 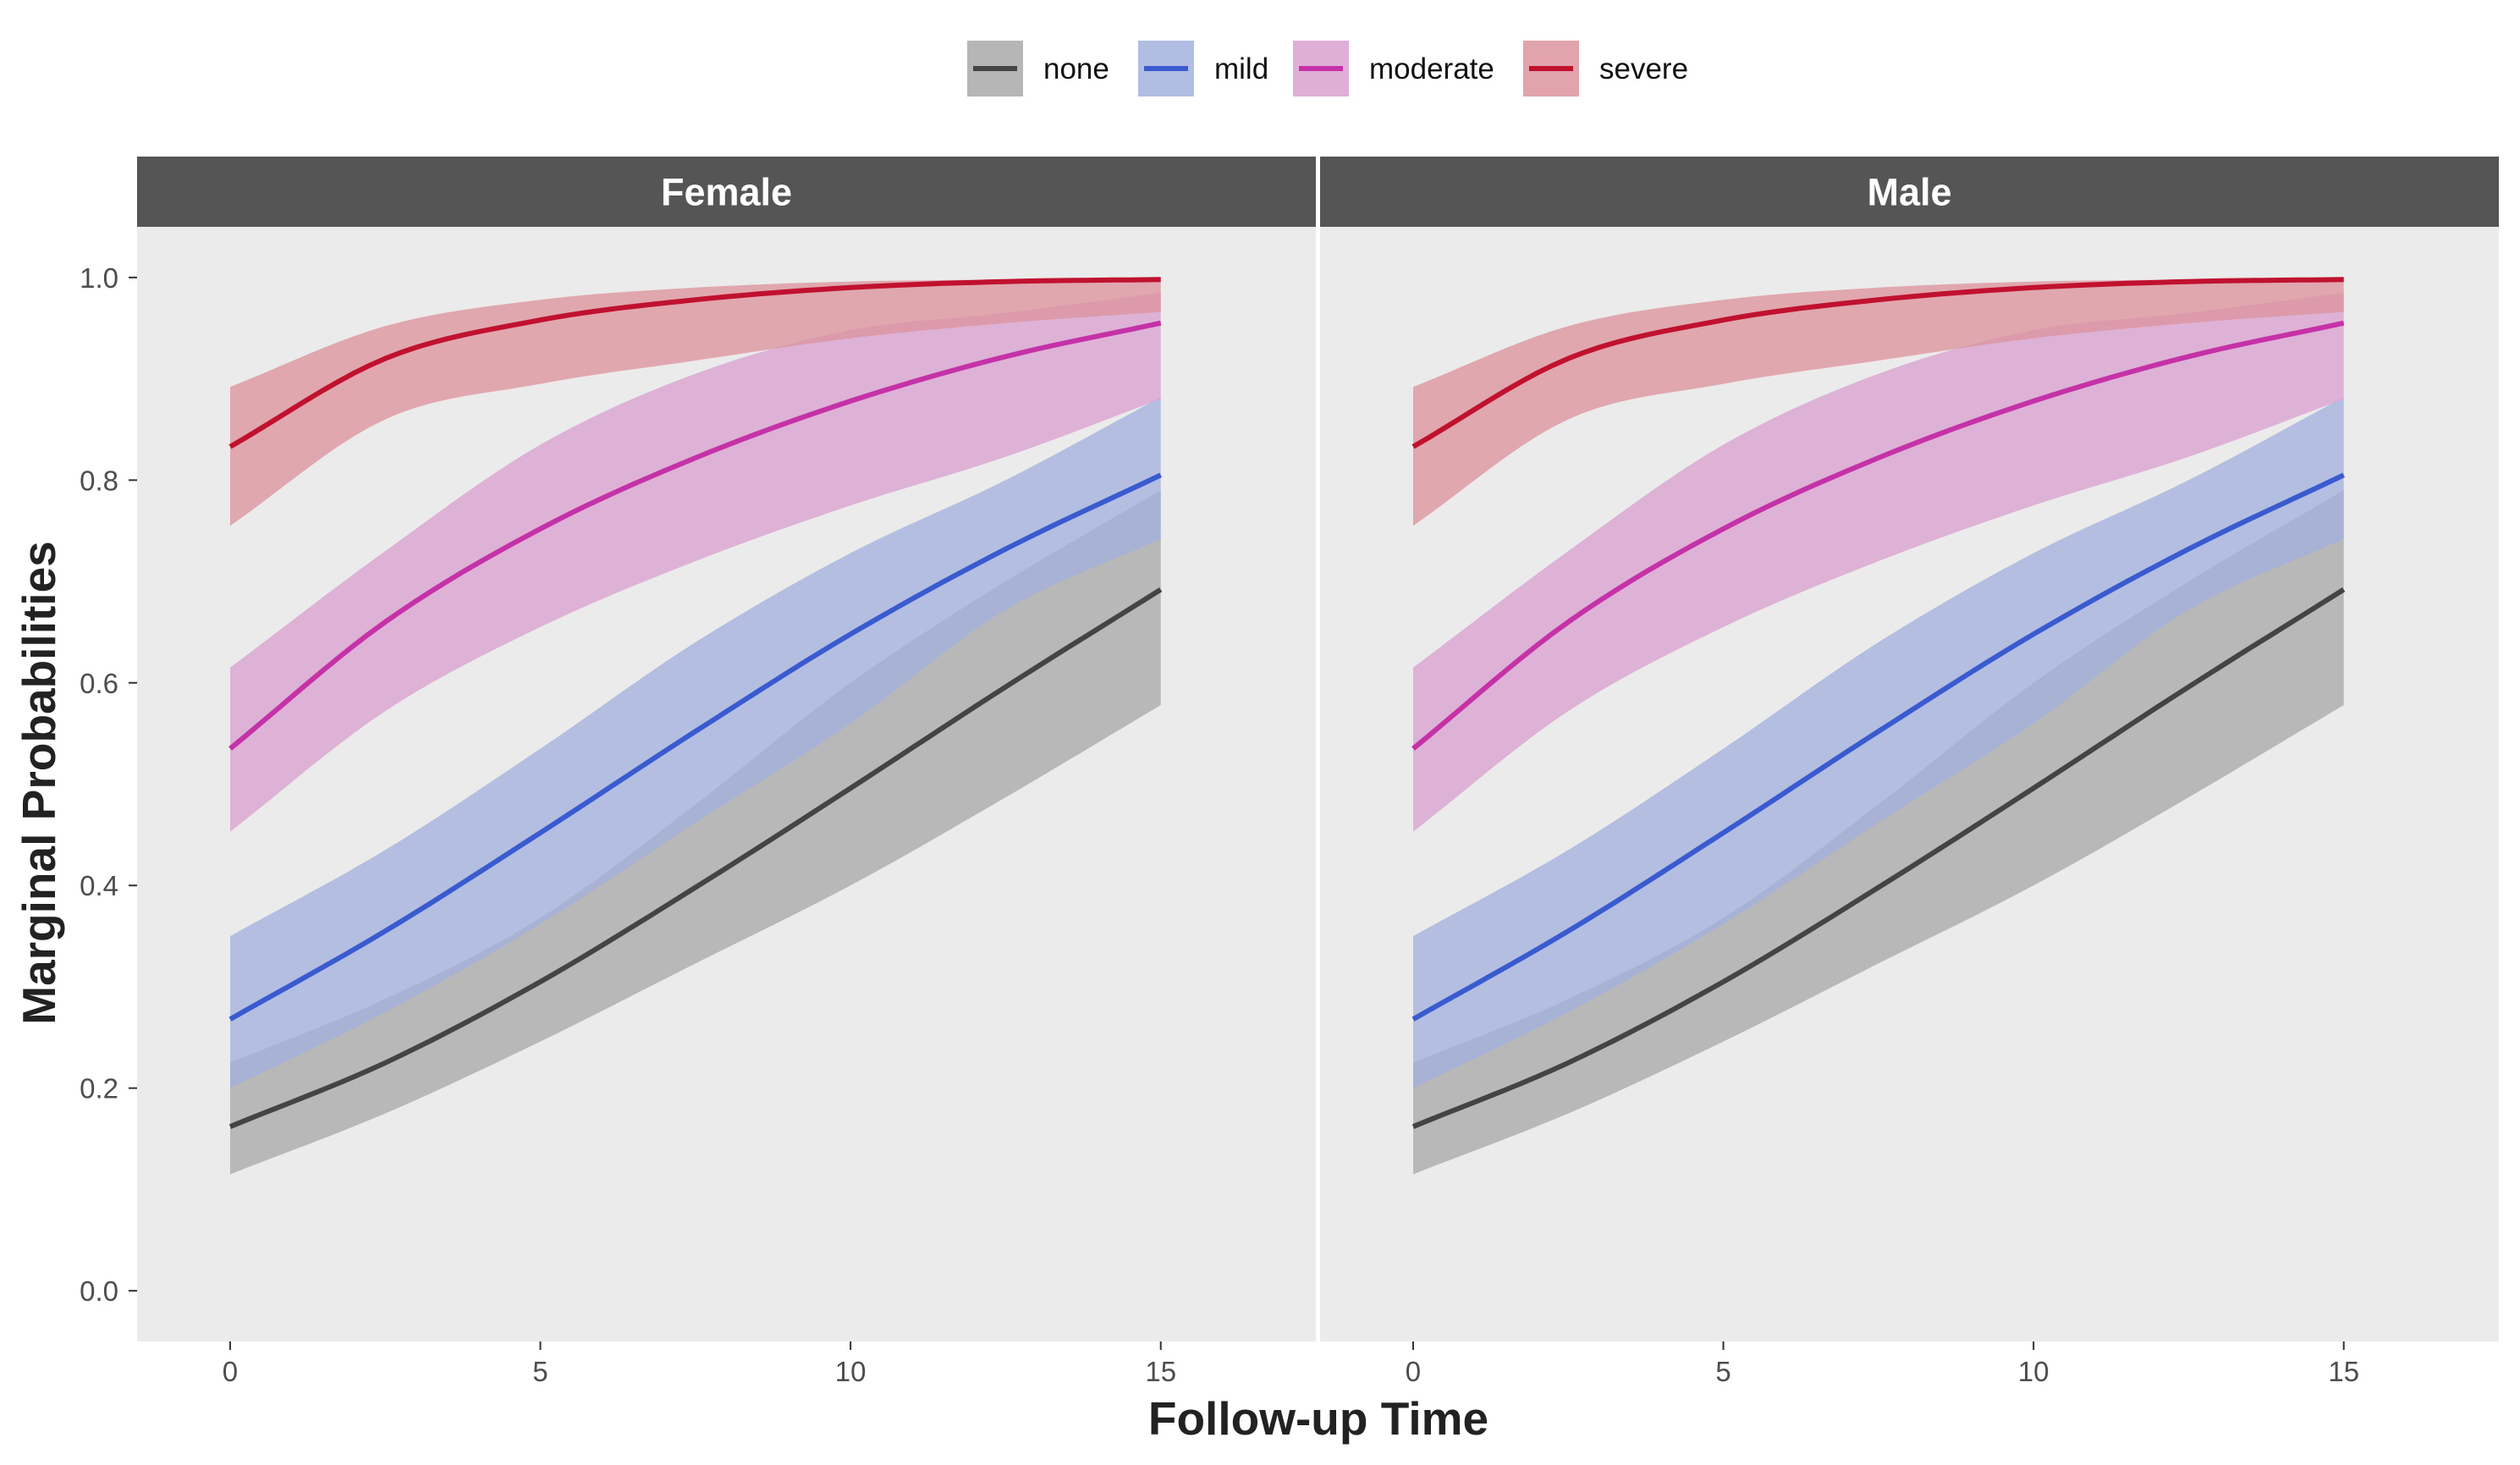 What do you see at coordinates (99, 885) in the screenshot?
I see `y-tick-label: 0.4` at bounding box center [99, 885].